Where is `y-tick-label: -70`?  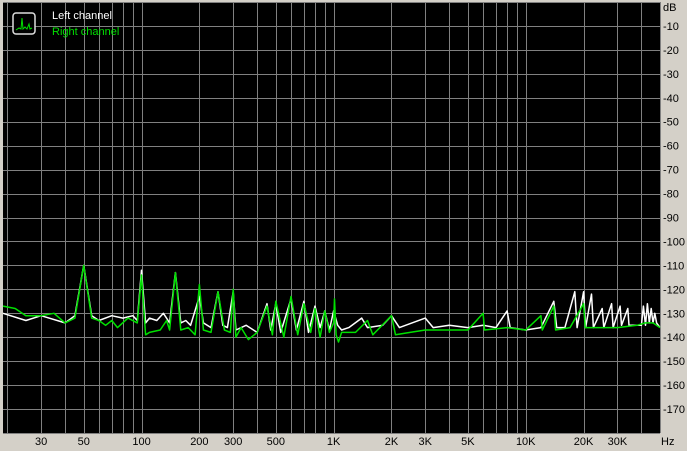 y-tick-label: -70 is located at coordinates (671, 171).